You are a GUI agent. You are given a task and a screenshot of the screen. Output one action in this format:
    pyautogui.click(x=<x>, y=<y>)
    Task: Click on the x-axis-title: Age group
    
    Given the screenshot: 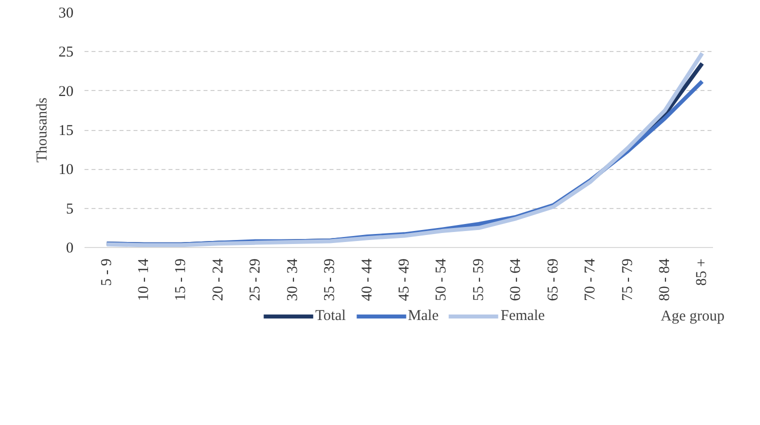 What is the action you would take?
    pyautogui.click(x=692, y=316)
    